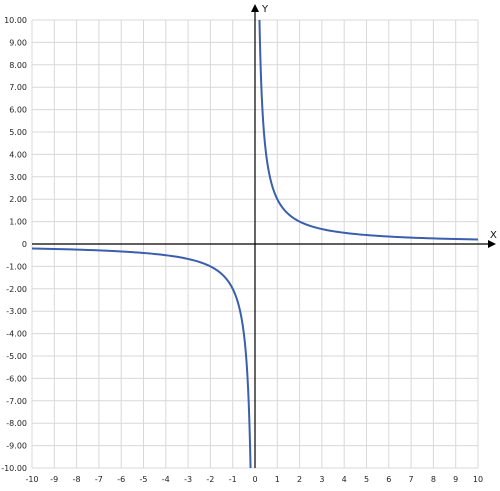 The height and width of the screenshot is (491, 500). I want to click on y-tick-label: 4.00, so click(18, 154).